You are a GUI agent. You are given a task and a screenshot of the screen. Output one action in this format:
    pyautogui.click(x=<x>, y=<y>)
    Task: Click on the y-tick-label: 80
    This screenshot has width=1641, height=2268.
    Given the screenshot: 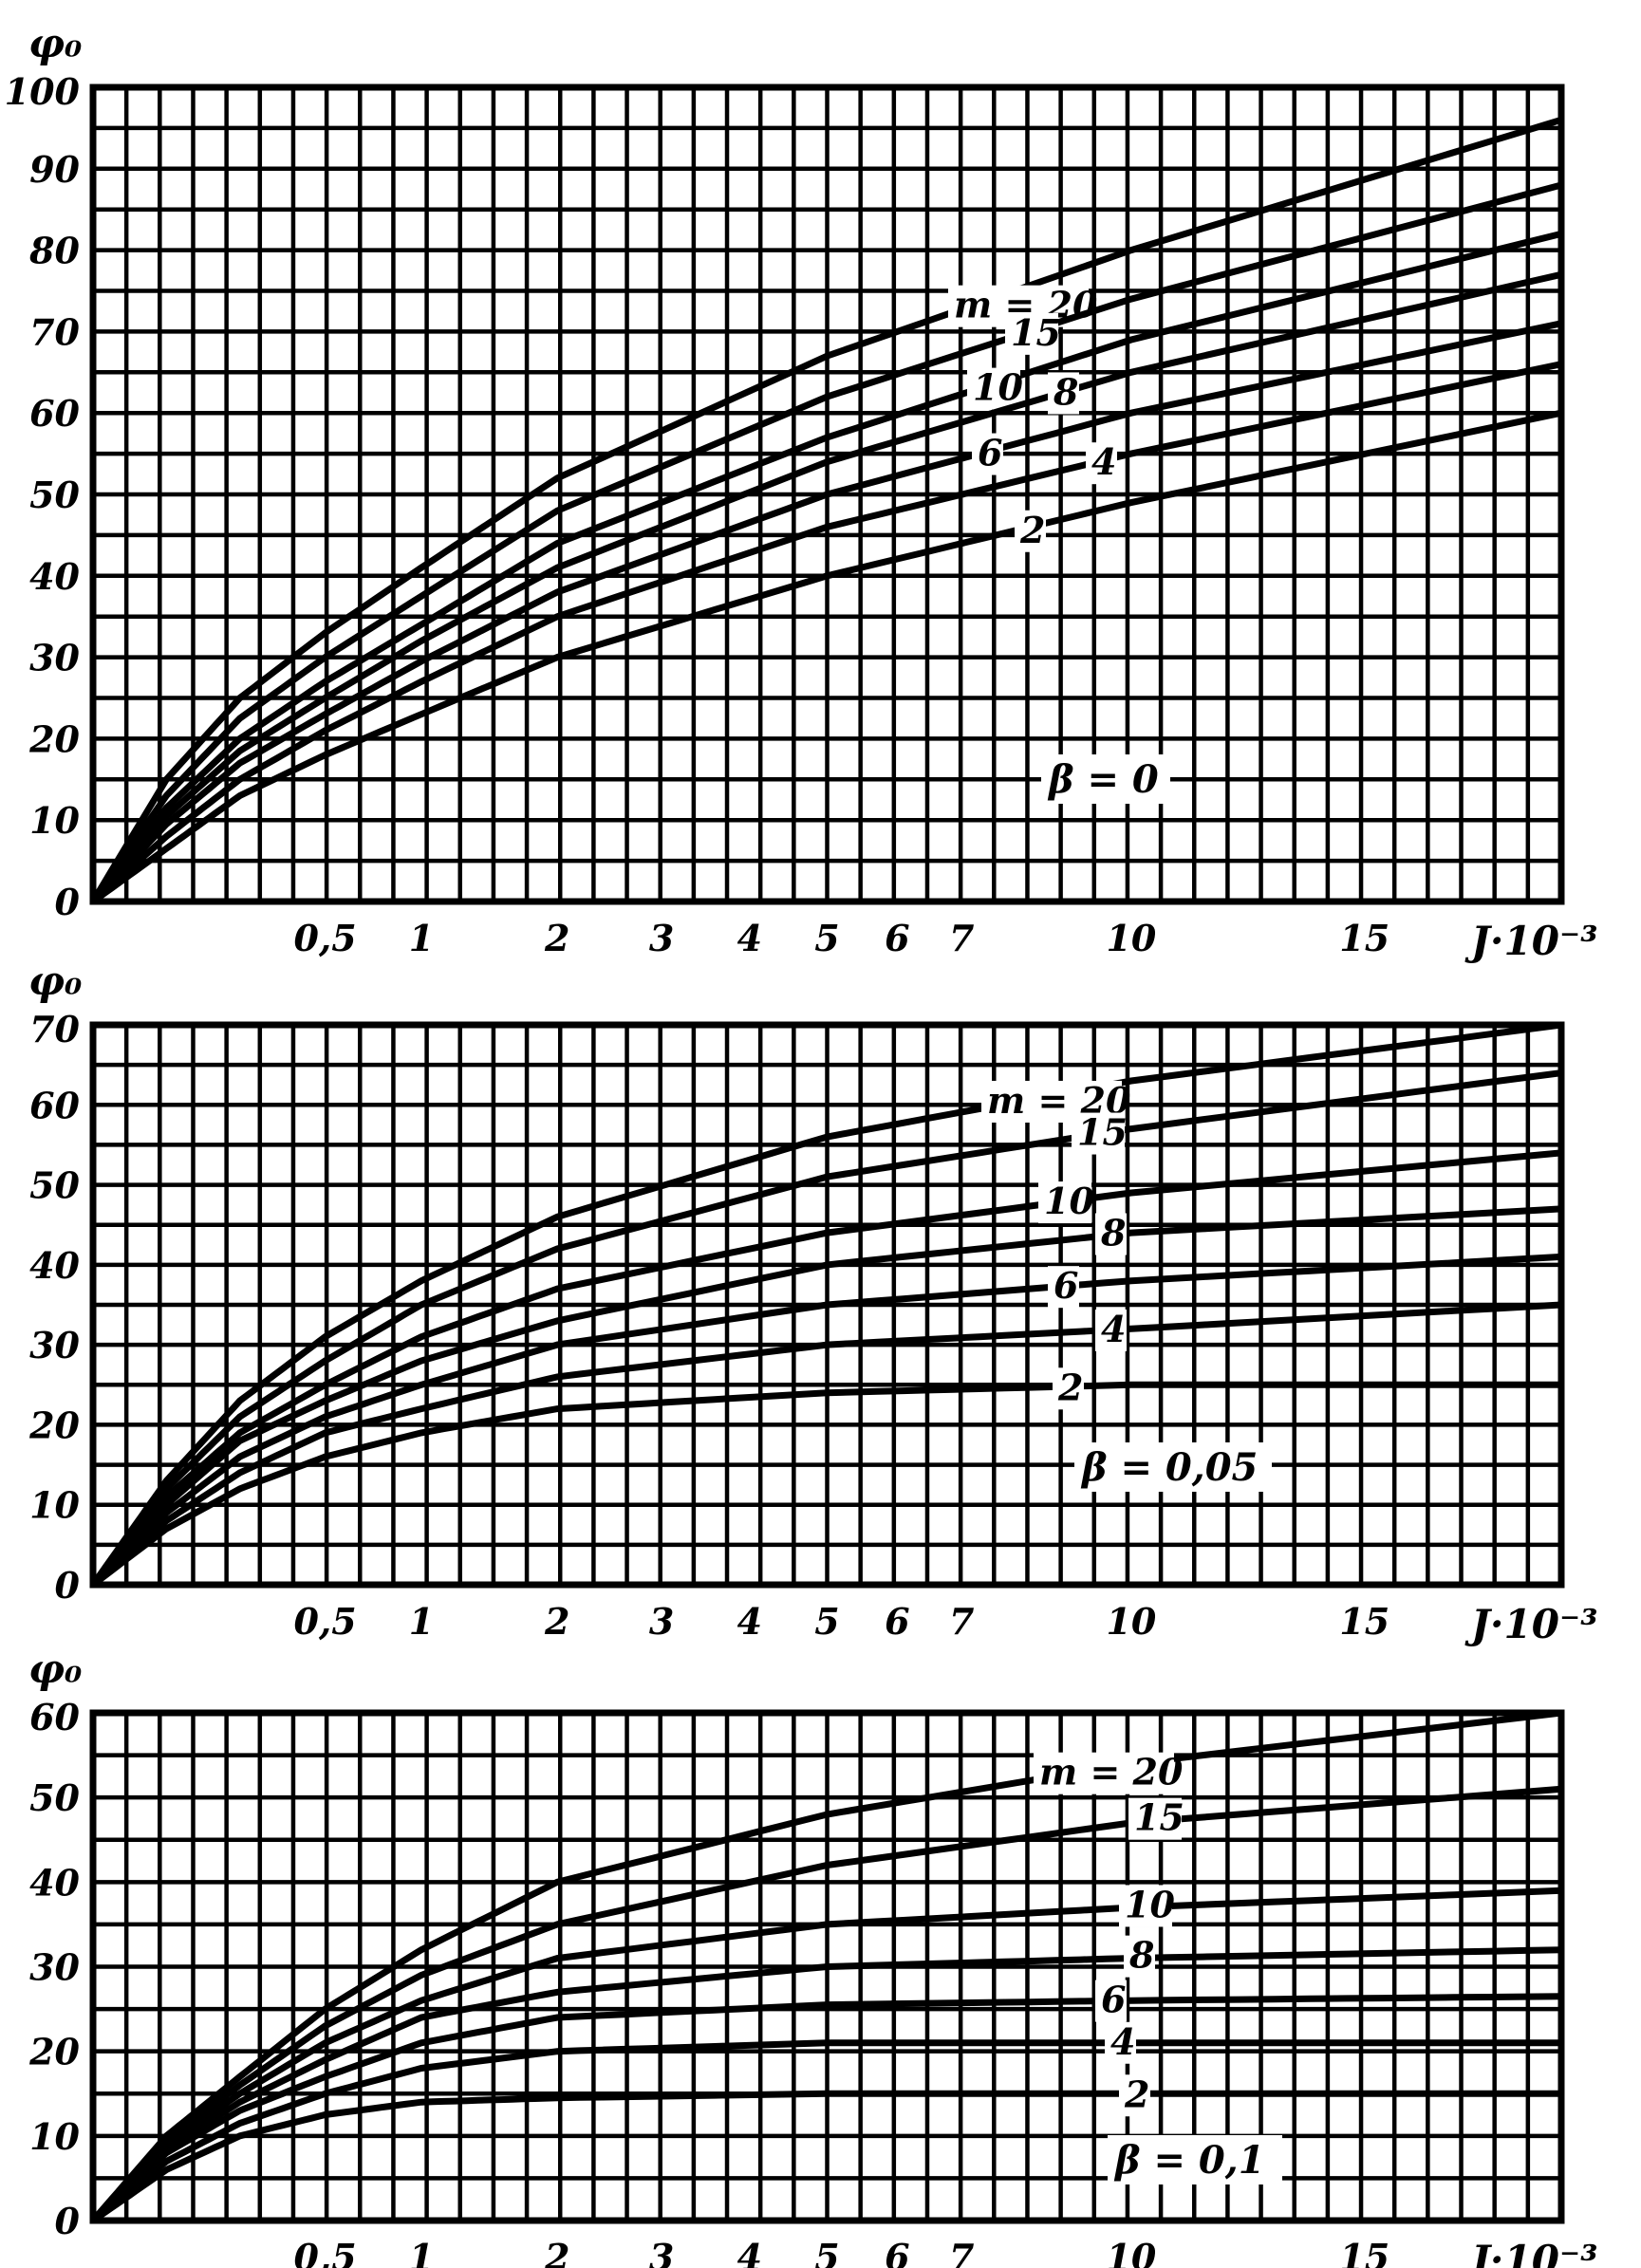 What is the action you would take?
    pyautogui.click(x=54, y=251)
    